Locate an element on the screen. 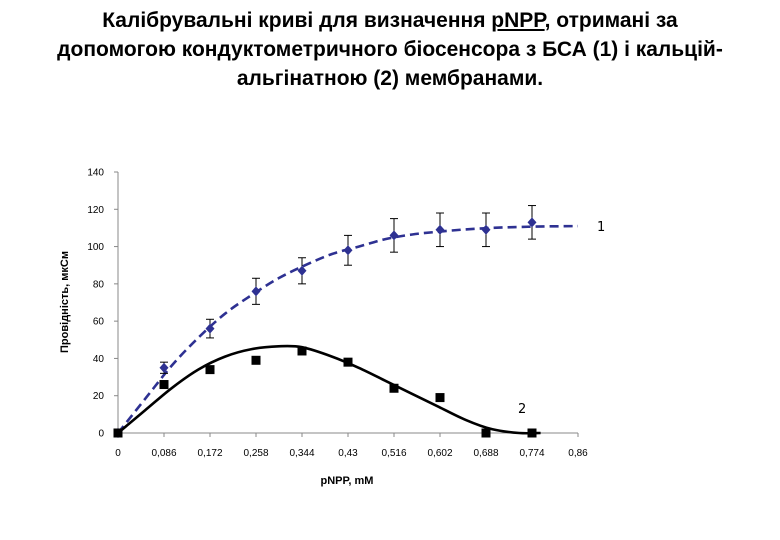 Image resolution: width=780 pixels, height=540 pixels. y-tick-label: 0 is located at coordinates (101, 434).